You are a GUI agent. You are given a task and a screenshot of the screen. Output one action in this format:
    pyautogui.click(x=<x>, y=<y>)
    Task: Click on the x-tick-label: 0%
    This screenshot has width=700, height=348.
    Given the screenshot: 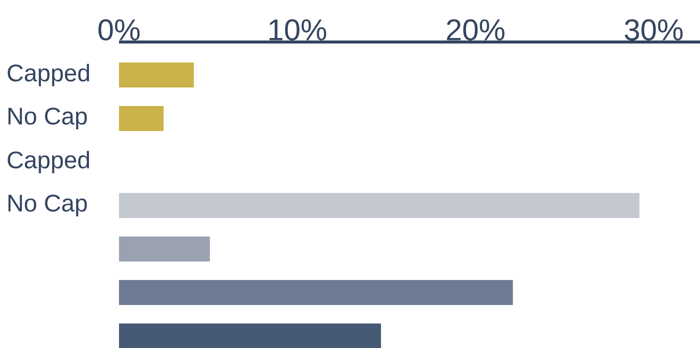 What is the action you would take?
    pyautogui.click(x=119, y=29)
    